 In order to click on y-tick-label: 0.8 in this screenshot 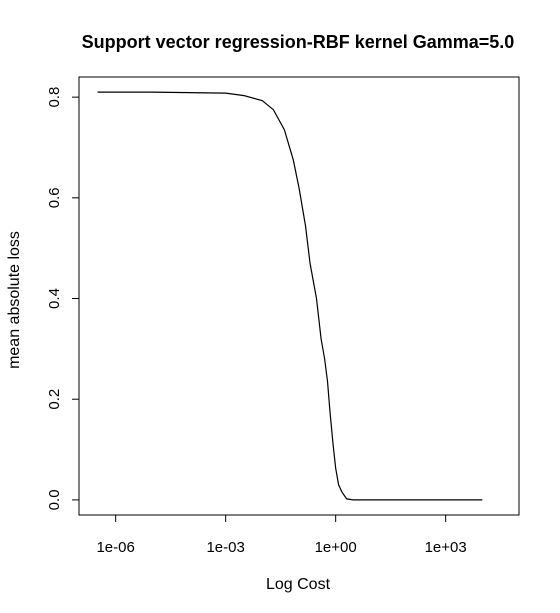, I will do `click(54, 97)`.